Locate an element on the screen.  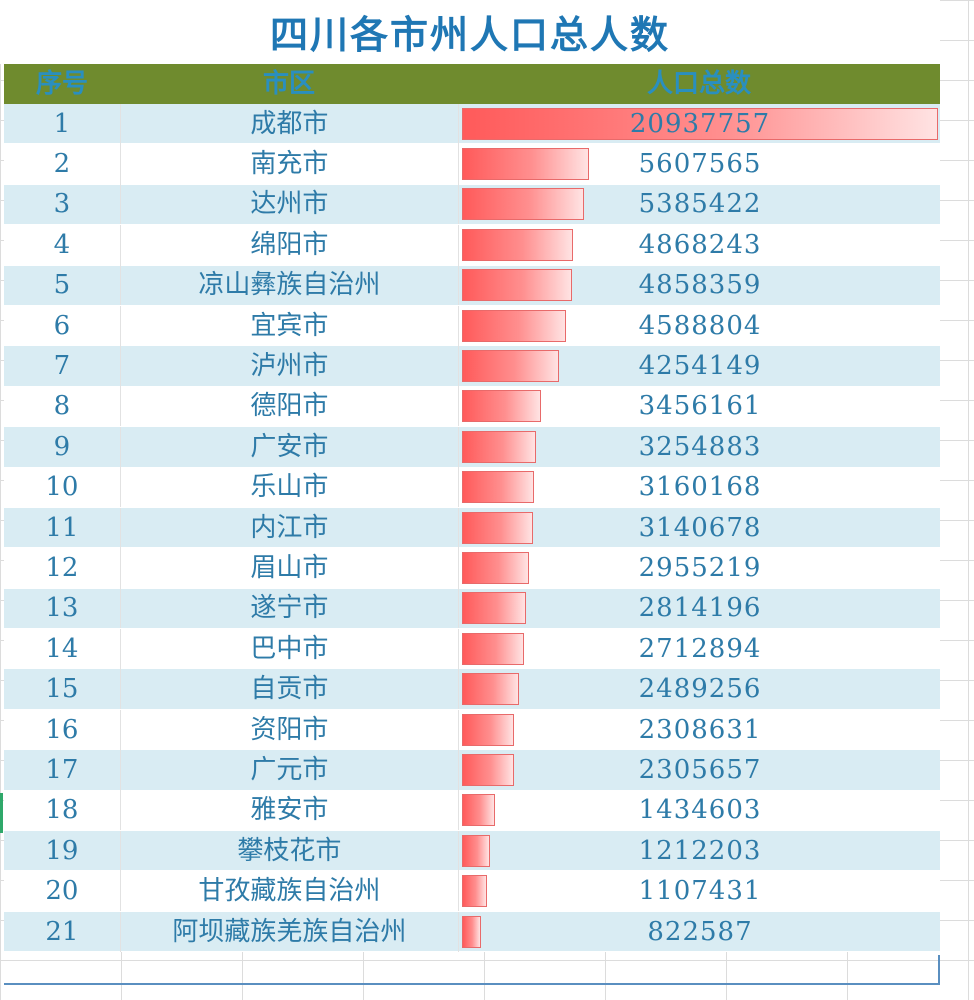
cell-index: 21 is located at coordinates (62, 931).